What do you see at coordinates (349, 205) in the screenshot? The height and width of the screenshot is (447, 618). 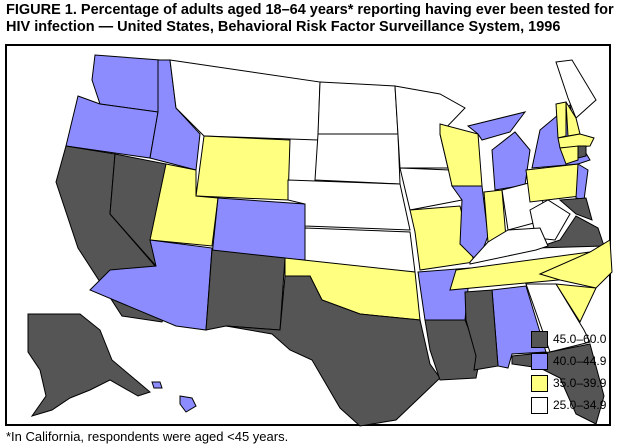 I see `state-ne` at bounding box center [349, 205].